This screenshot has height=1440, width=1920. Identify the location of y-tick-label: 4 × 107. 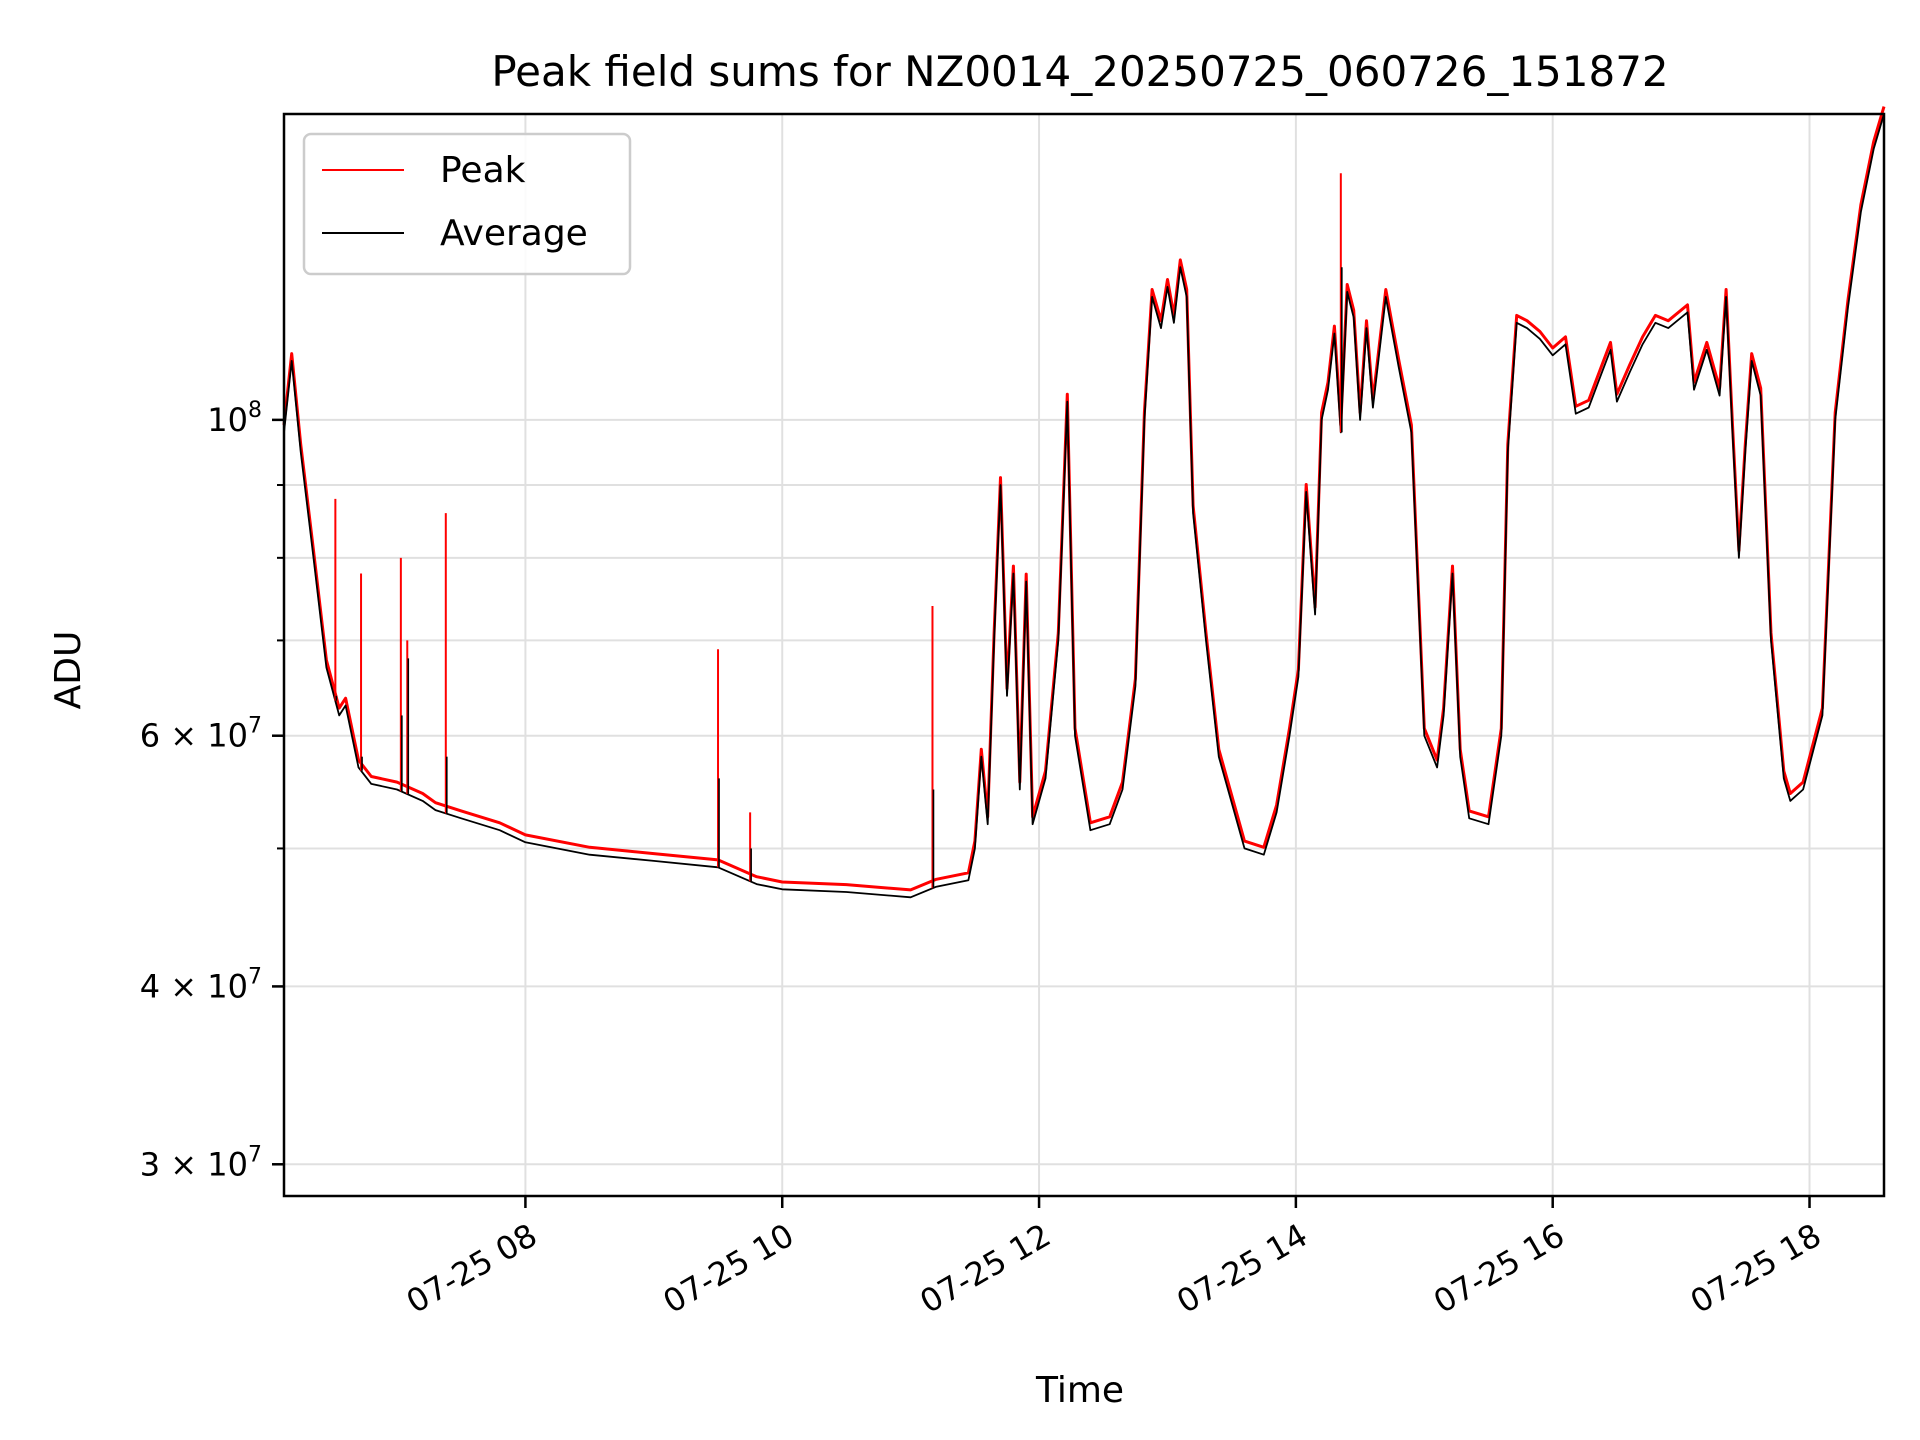
(201, 984).